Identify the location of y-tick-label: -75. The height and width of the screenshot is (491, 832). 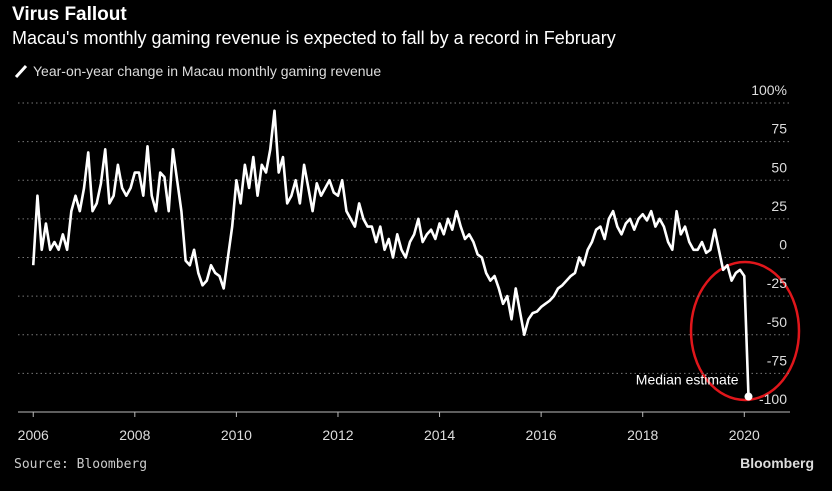
(777, 360).